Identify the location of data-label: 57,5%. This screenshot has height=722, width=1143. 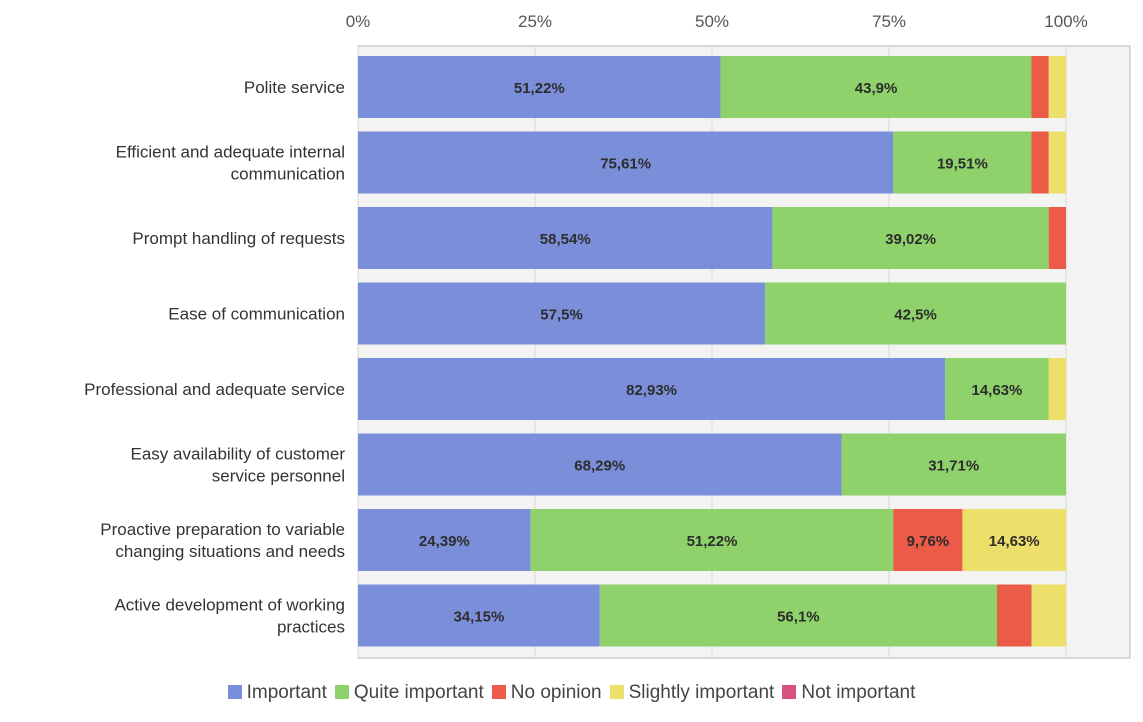
(561, 315).